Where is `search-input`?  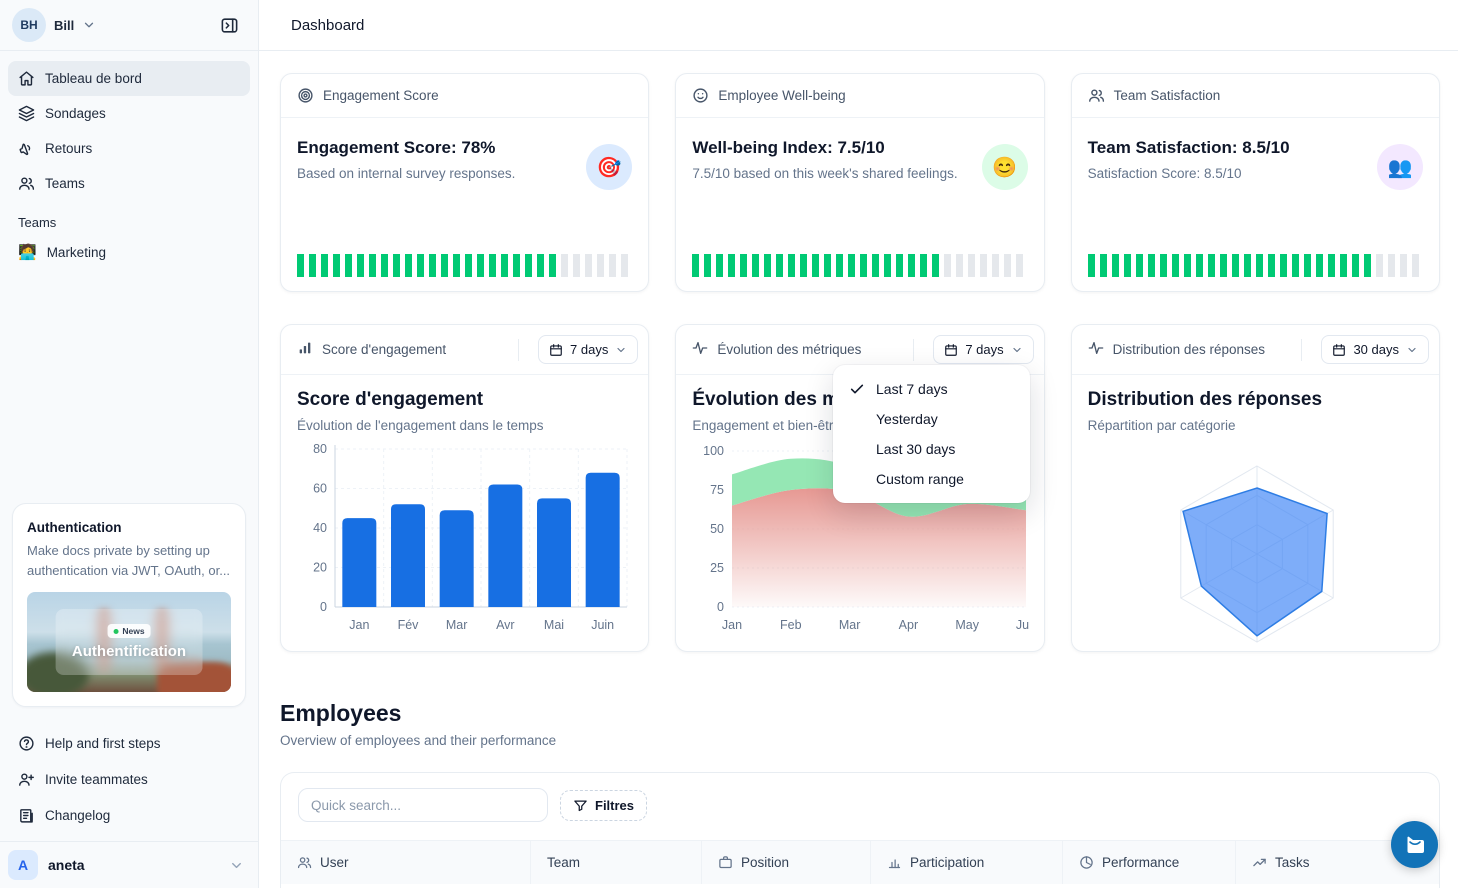
search-input is located at coordinates (423, 805).